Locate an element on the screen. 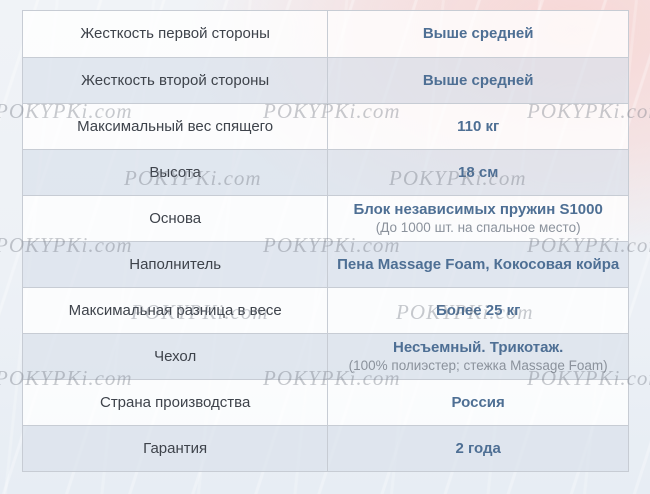  table-row: Жесткость второй стороны Выше средней is located at coordinates (325, 80).